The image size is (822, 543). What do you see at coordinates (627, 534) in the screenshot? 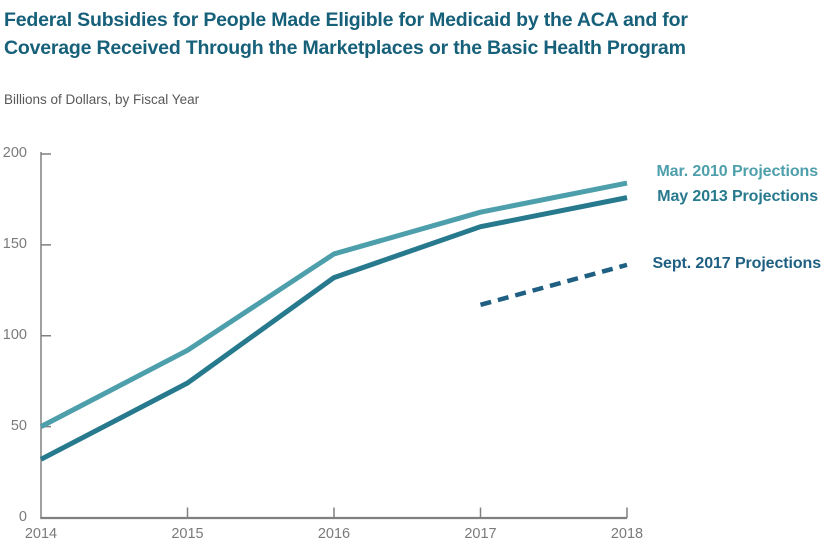
I see `x-tick-label: 2018` at bounding box center [627, 534].